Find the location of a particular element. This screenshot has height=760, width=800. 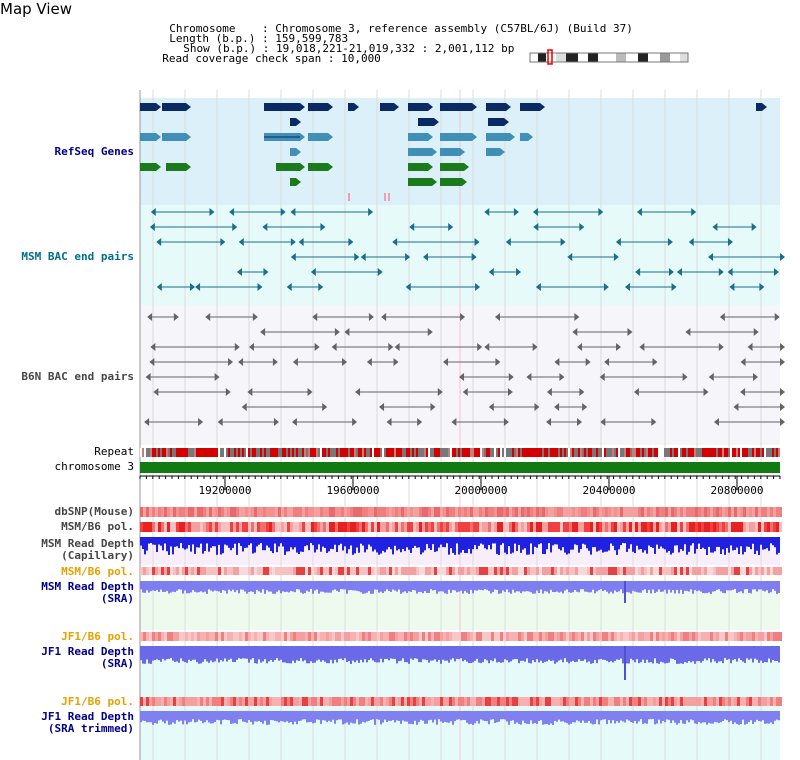

gene-feature is located at coordinates (174, 107).